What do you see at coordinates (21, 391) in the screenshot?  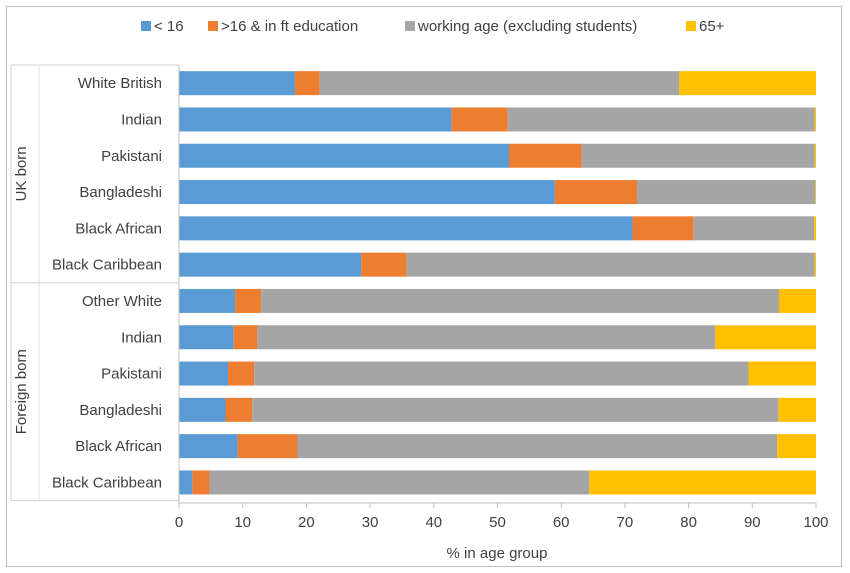 I see `group-label: Foreign born` at bounding box center [21, 391].